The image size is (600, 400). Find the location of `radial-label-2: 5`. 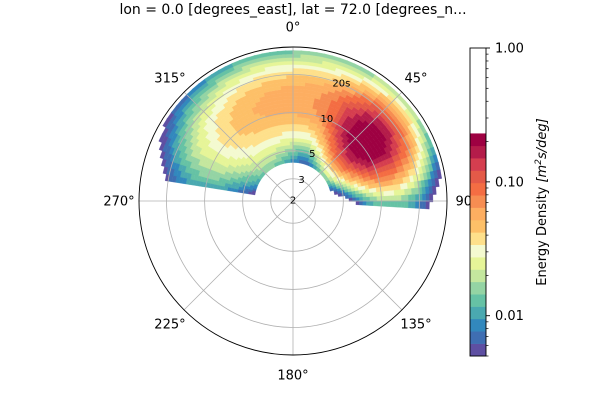

radial-label-2: 5 is located at coordinates (312, 154).